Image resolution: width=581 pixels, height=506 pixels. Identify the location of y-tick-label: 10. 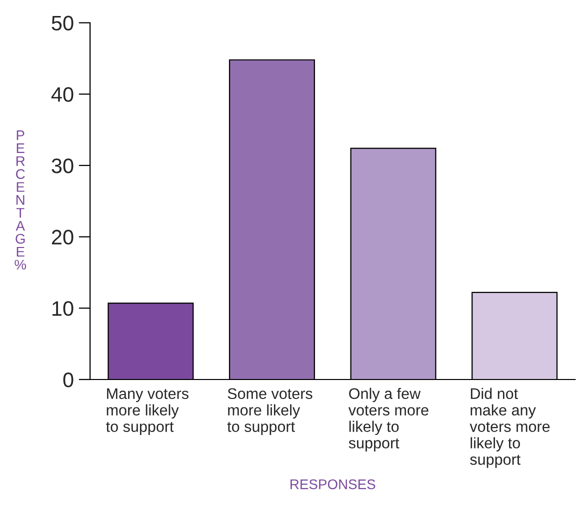
(63, 308).